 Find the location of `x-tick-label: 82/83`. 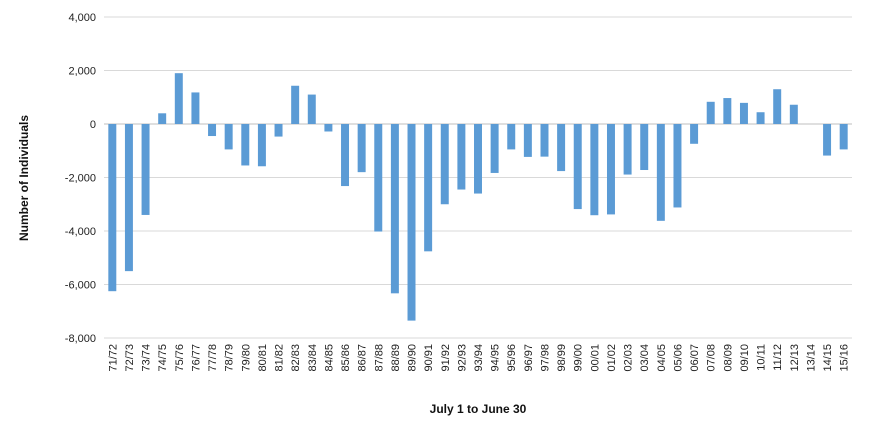

x-tick-label: 82/83 is located at coordinates (296, 358).